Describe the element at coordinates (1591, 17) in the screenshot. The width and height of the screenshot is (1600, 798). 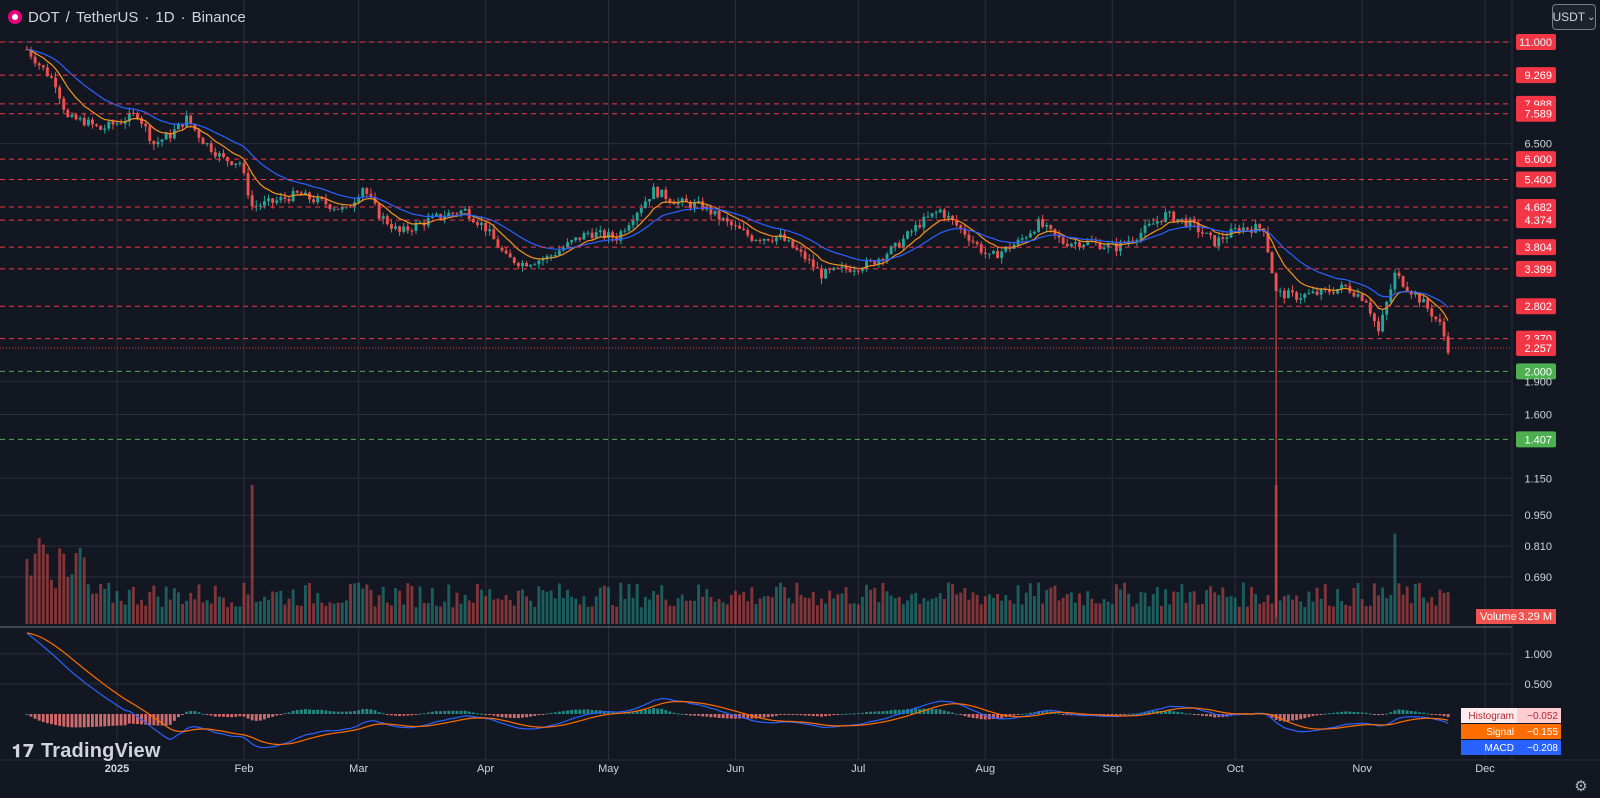
I see `chevron-down-icon: ⌄` at that location.